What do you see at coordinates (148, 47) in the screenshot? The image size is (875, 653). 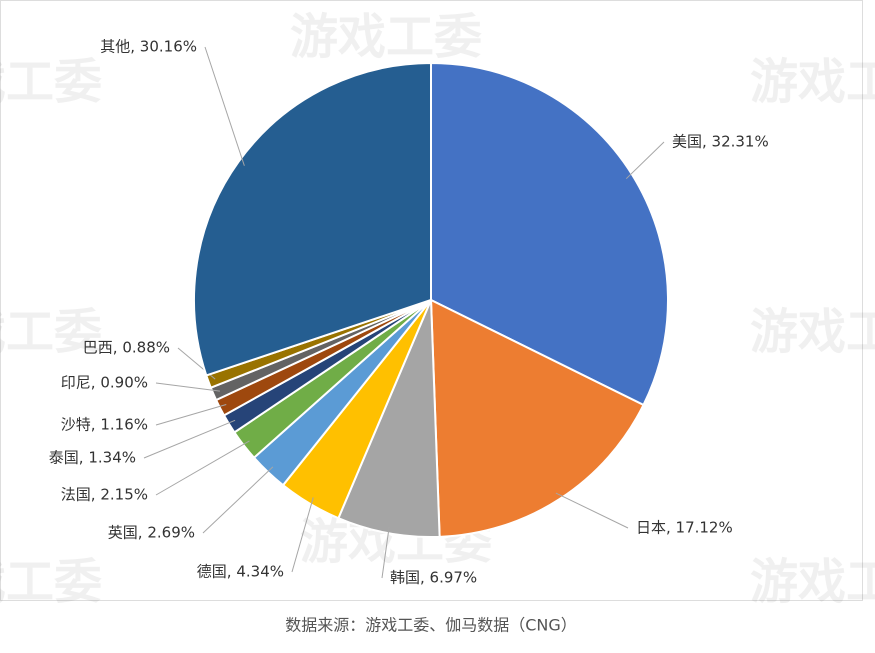 I see `data-label: 其他, 30.16%` at bounding box center [148, 47].